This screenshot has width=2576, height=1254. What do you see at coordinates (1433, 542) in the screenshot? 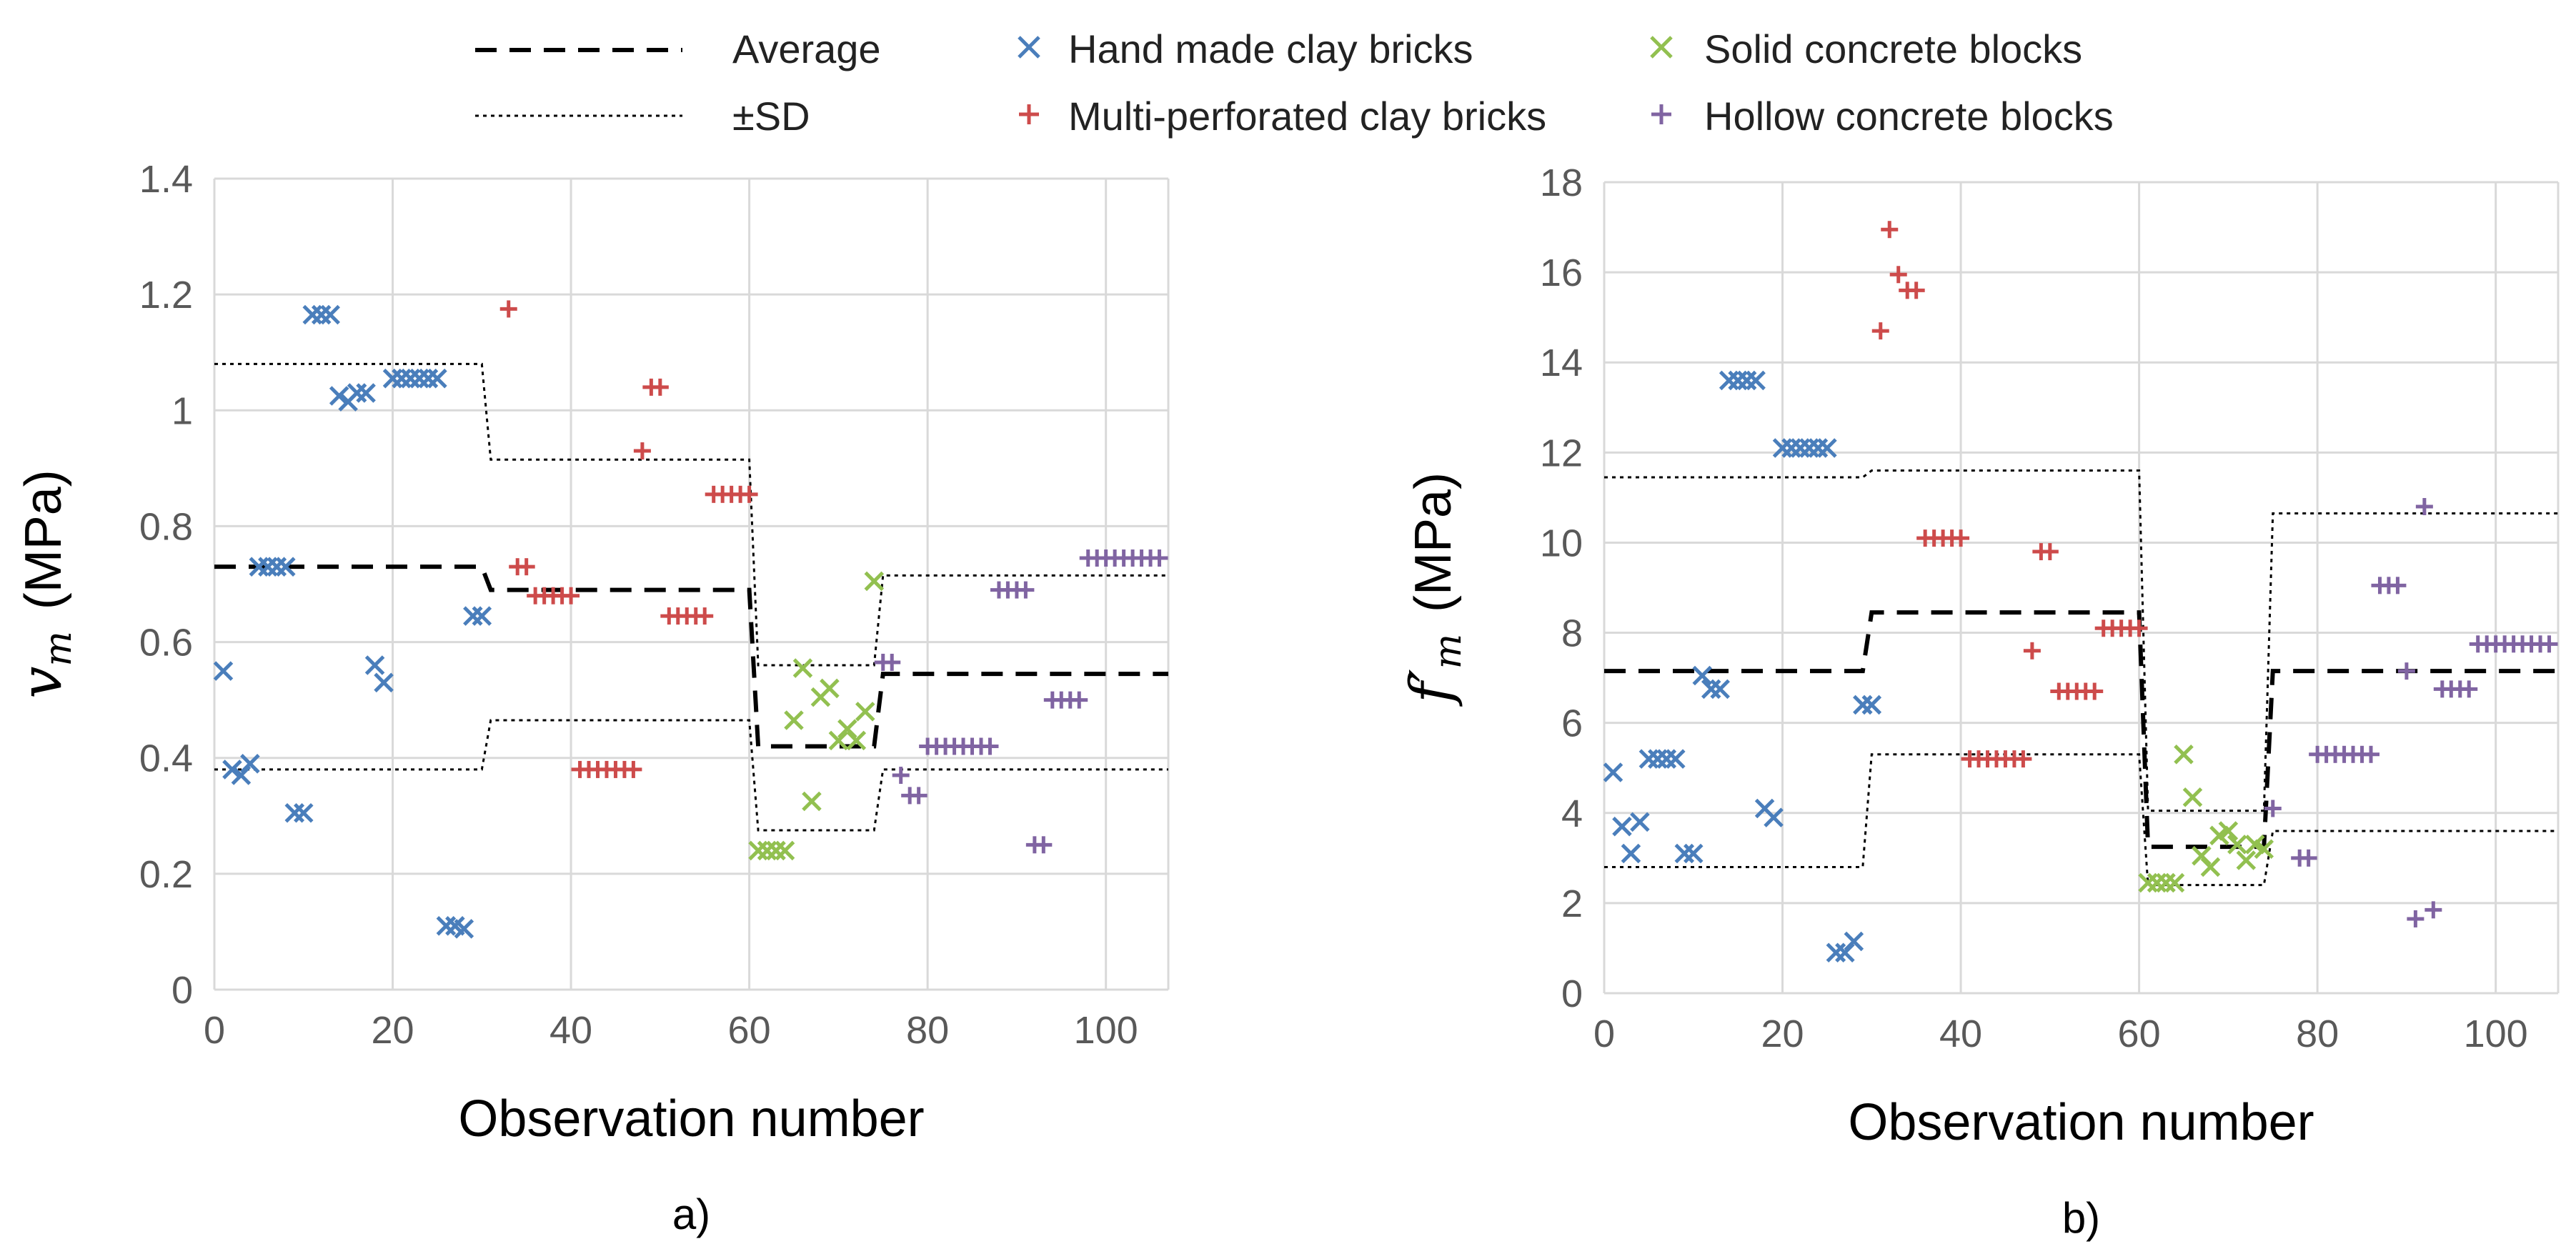
I see `y-axis-unit: (MPa)` at bounding box center [1433, 542].